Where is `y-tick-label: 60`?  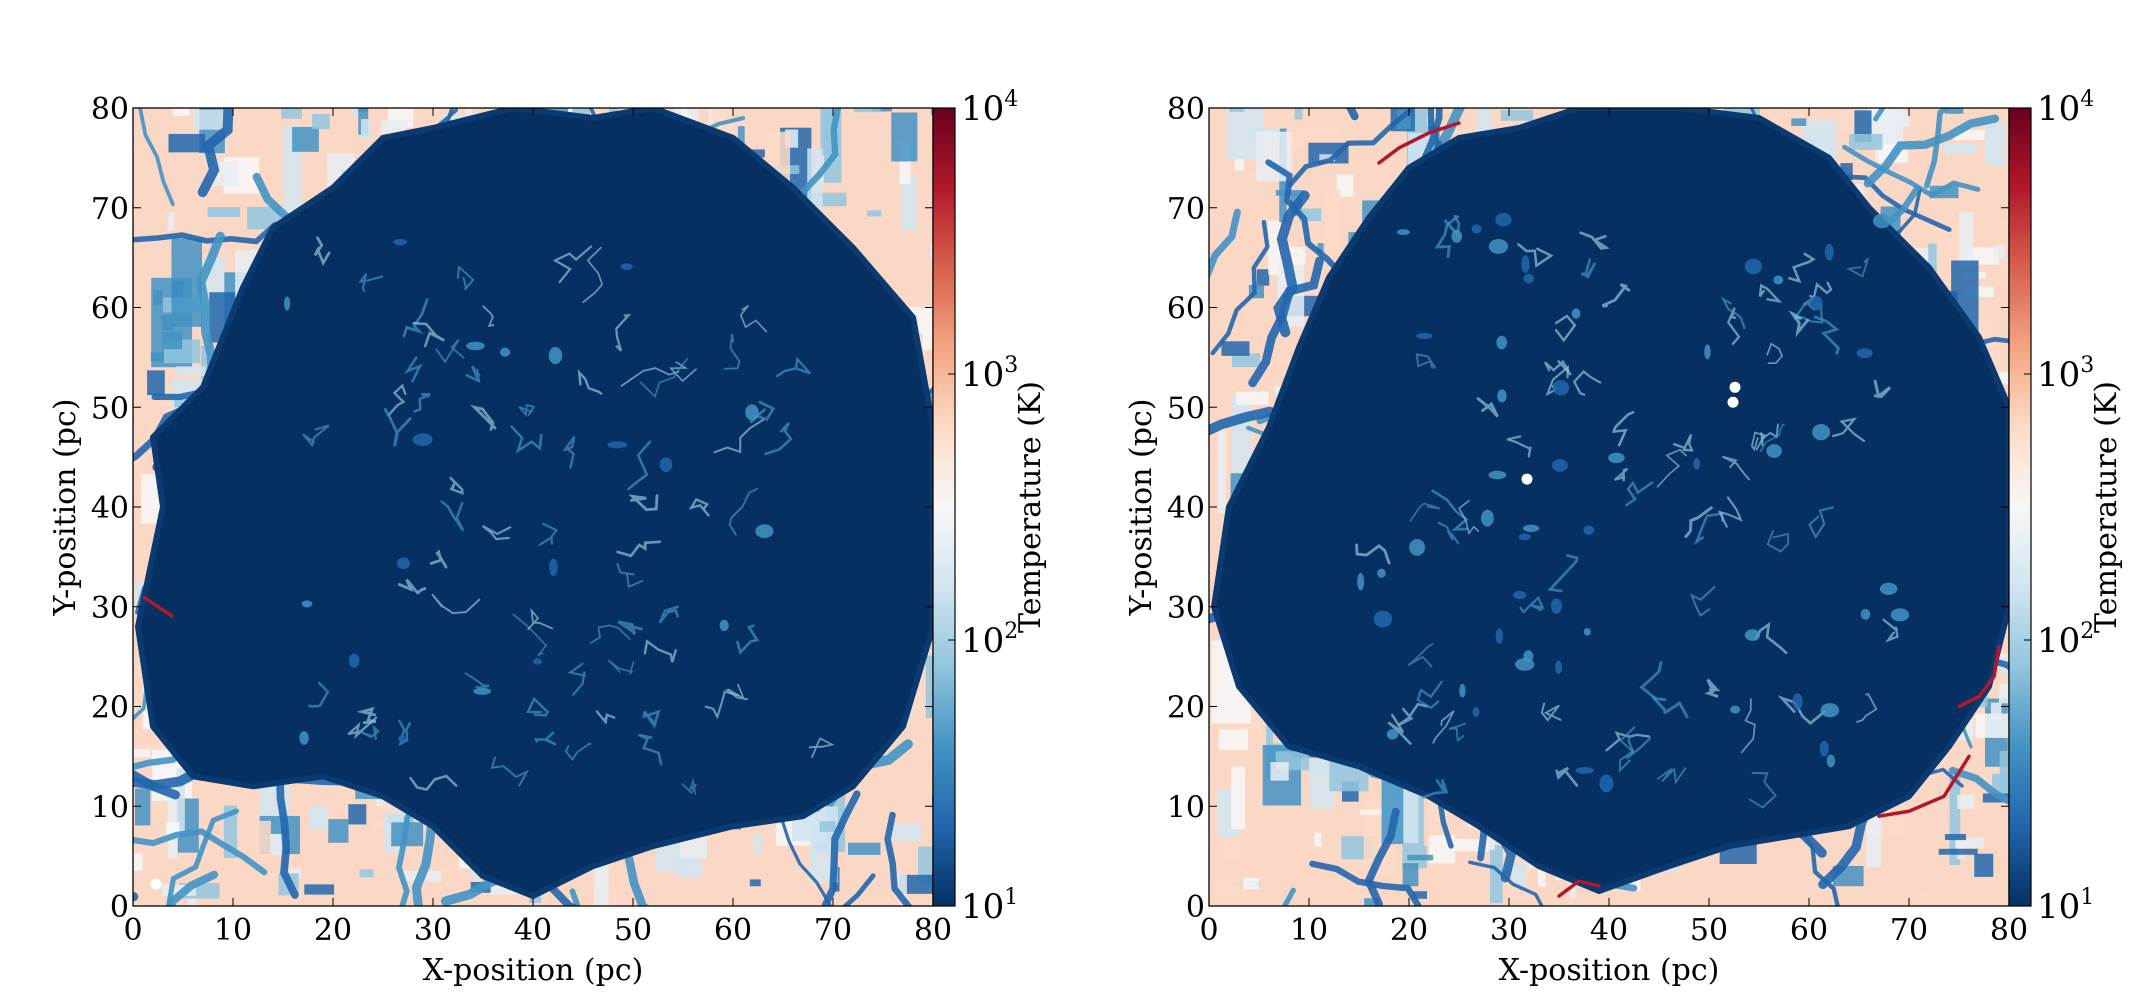
y-tick-label: 60 is located at coordinates (1186, 309).